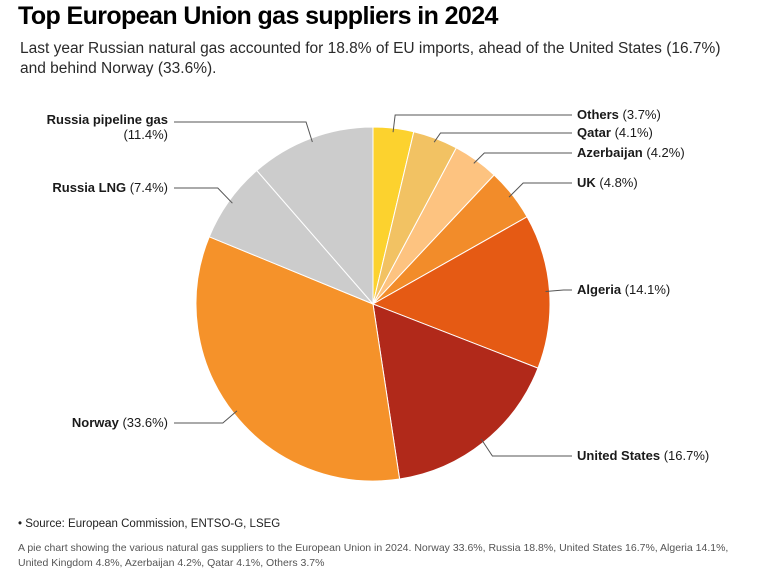  I want to click on slice-label-norway: Norway (33.6%), so click(120, 422).